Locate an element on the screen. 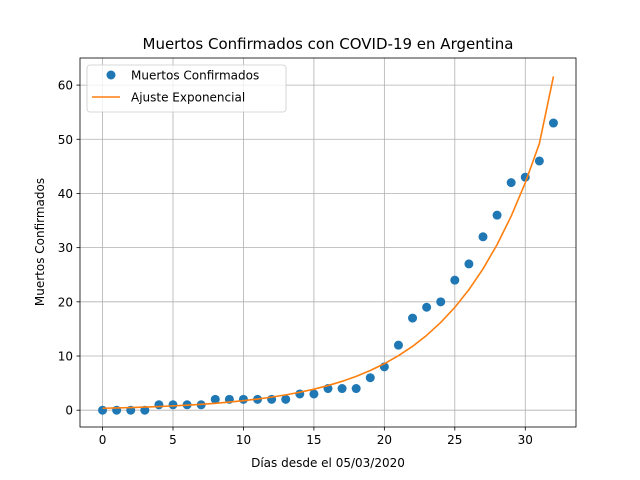 The image size is (640, 480). x-tick-label: 25 is located at coordinates (454, 440).